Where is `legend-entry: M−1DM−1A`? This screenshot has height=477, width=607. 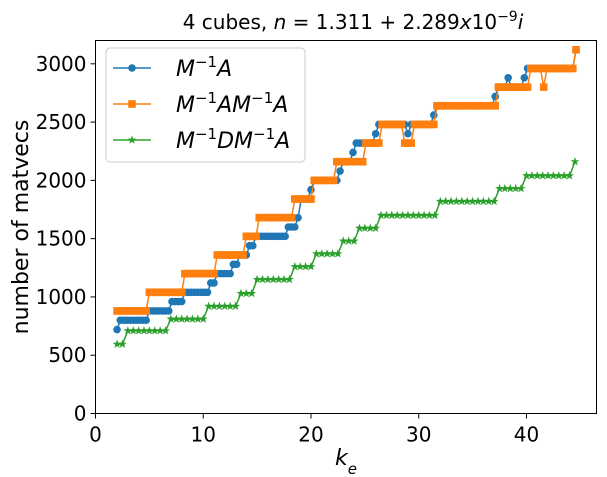 legend-entry: M−1DM−1A is located at coordinates (201, 139).